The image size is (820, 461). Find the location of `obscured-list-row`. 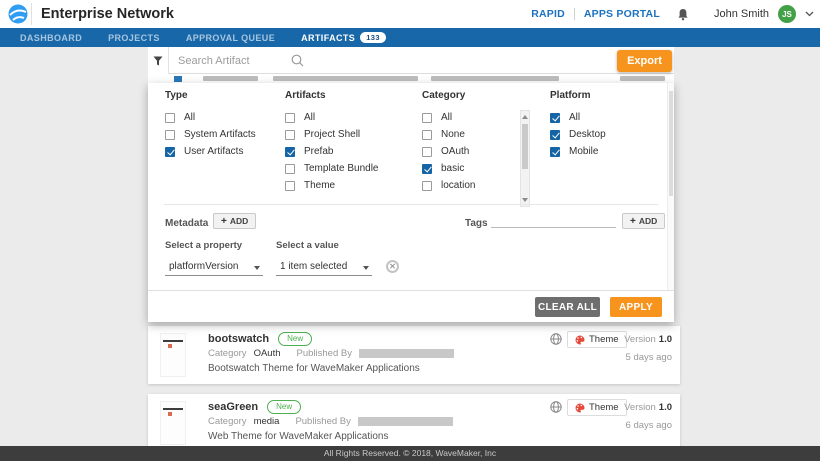

obscured-list-row is located at coordinates (411, 78).